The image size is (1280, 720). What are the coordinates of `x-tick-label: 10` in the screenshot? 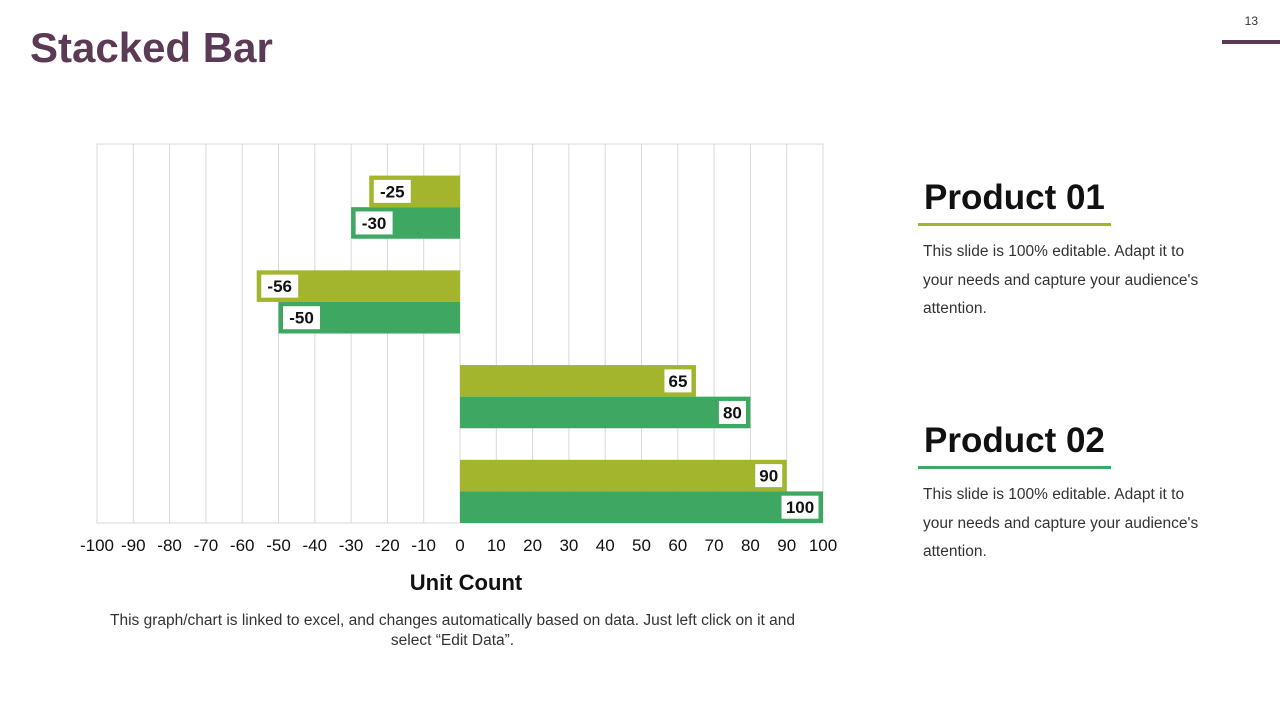 It's located at (496, 545).